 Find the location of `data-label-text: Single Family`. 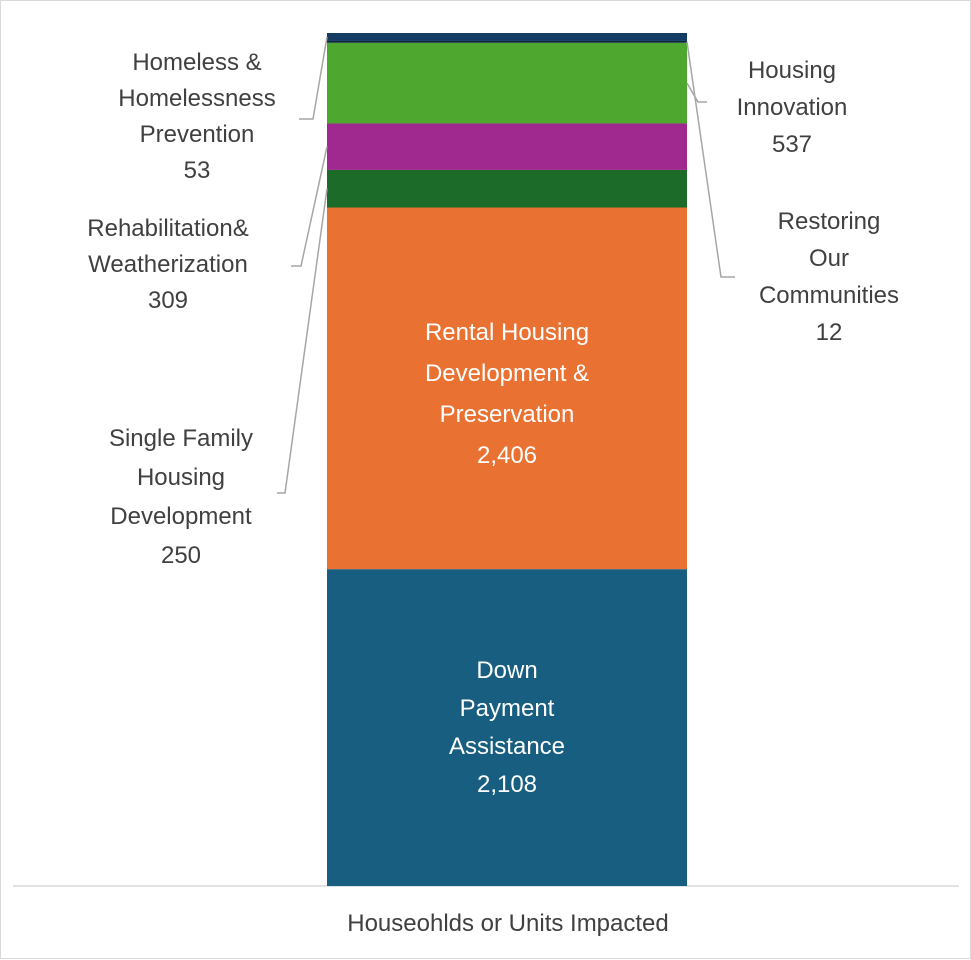

data-label-text: Single Family is located at coordinates (181, 438).